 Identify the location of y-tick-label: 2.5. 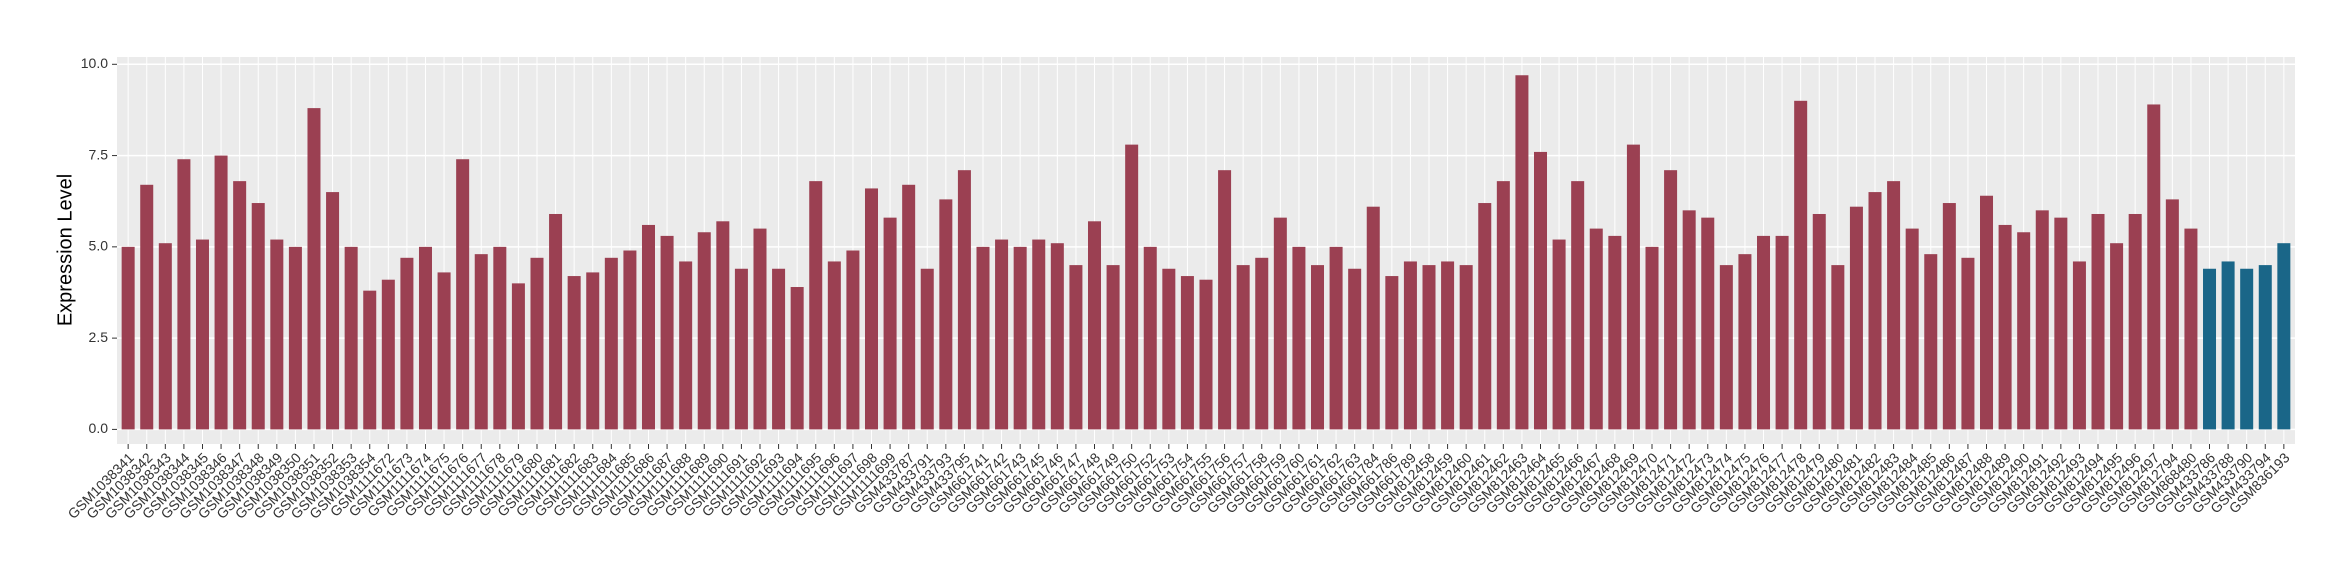
(99, 337).